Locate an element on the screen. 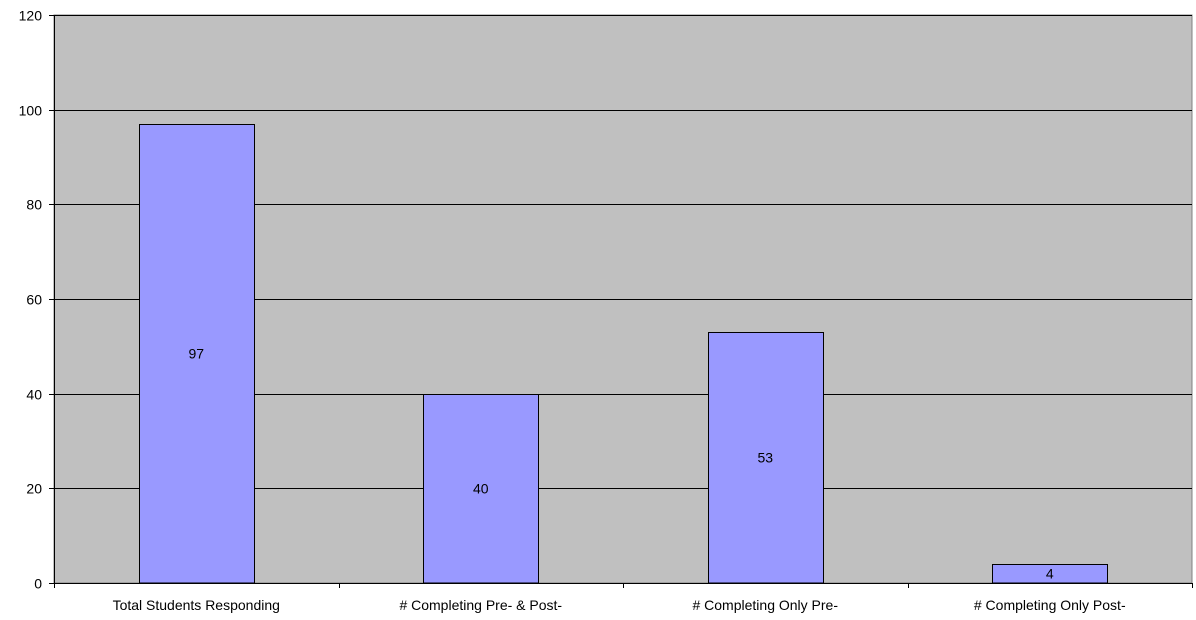  y-tick-label: 100 is located at coordinates (31, 111).